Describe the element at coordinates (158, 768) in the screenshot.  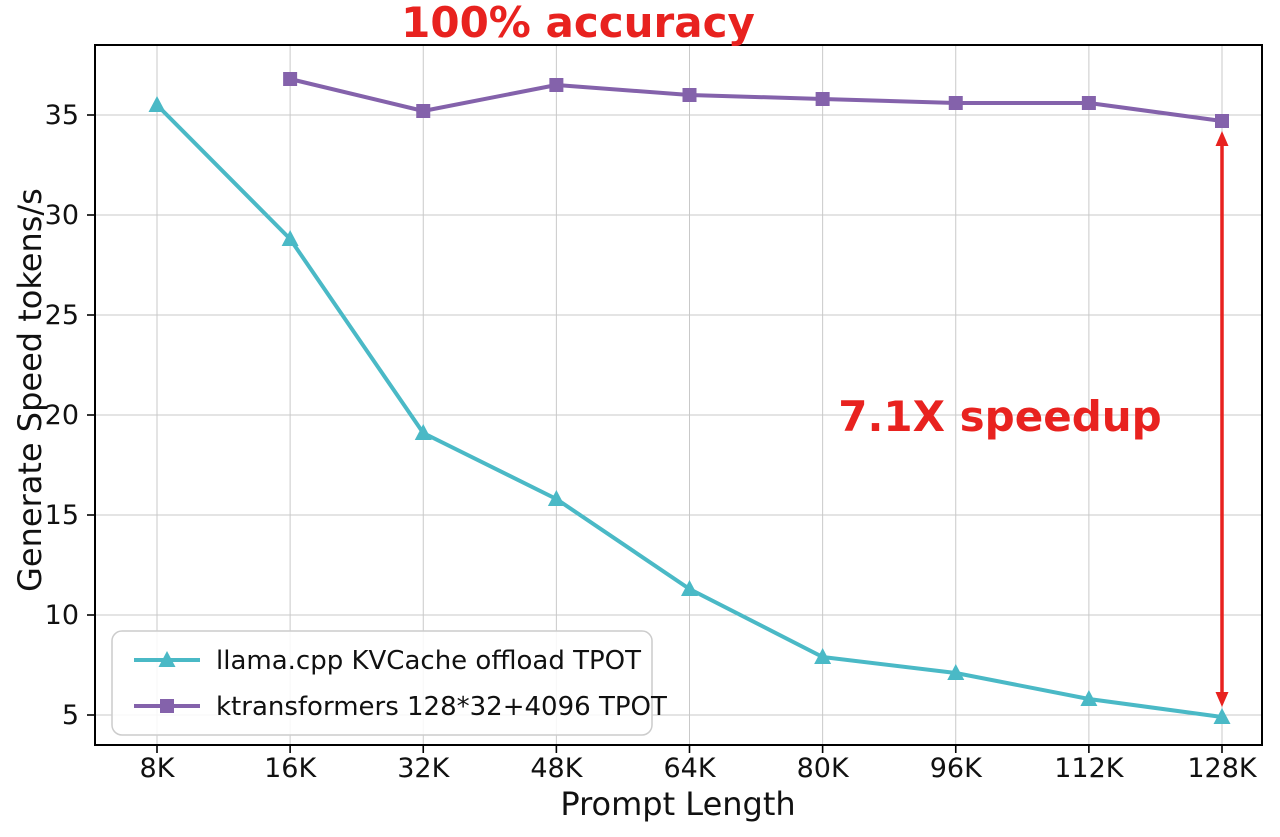
I see `x-tick-label: 8K` at that location.